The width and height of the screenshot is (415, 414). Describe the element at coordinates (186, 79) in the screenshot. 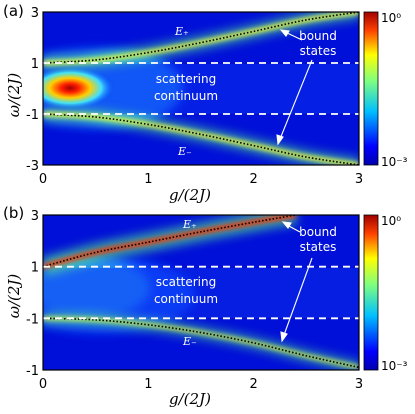

I see `a-scattering-label: scattering` at that location.